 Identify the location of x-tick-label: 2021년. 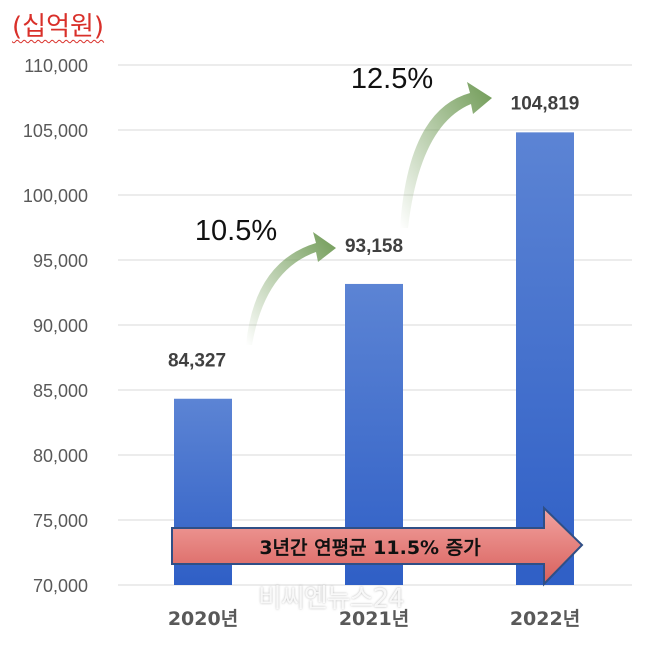
(374, 619).